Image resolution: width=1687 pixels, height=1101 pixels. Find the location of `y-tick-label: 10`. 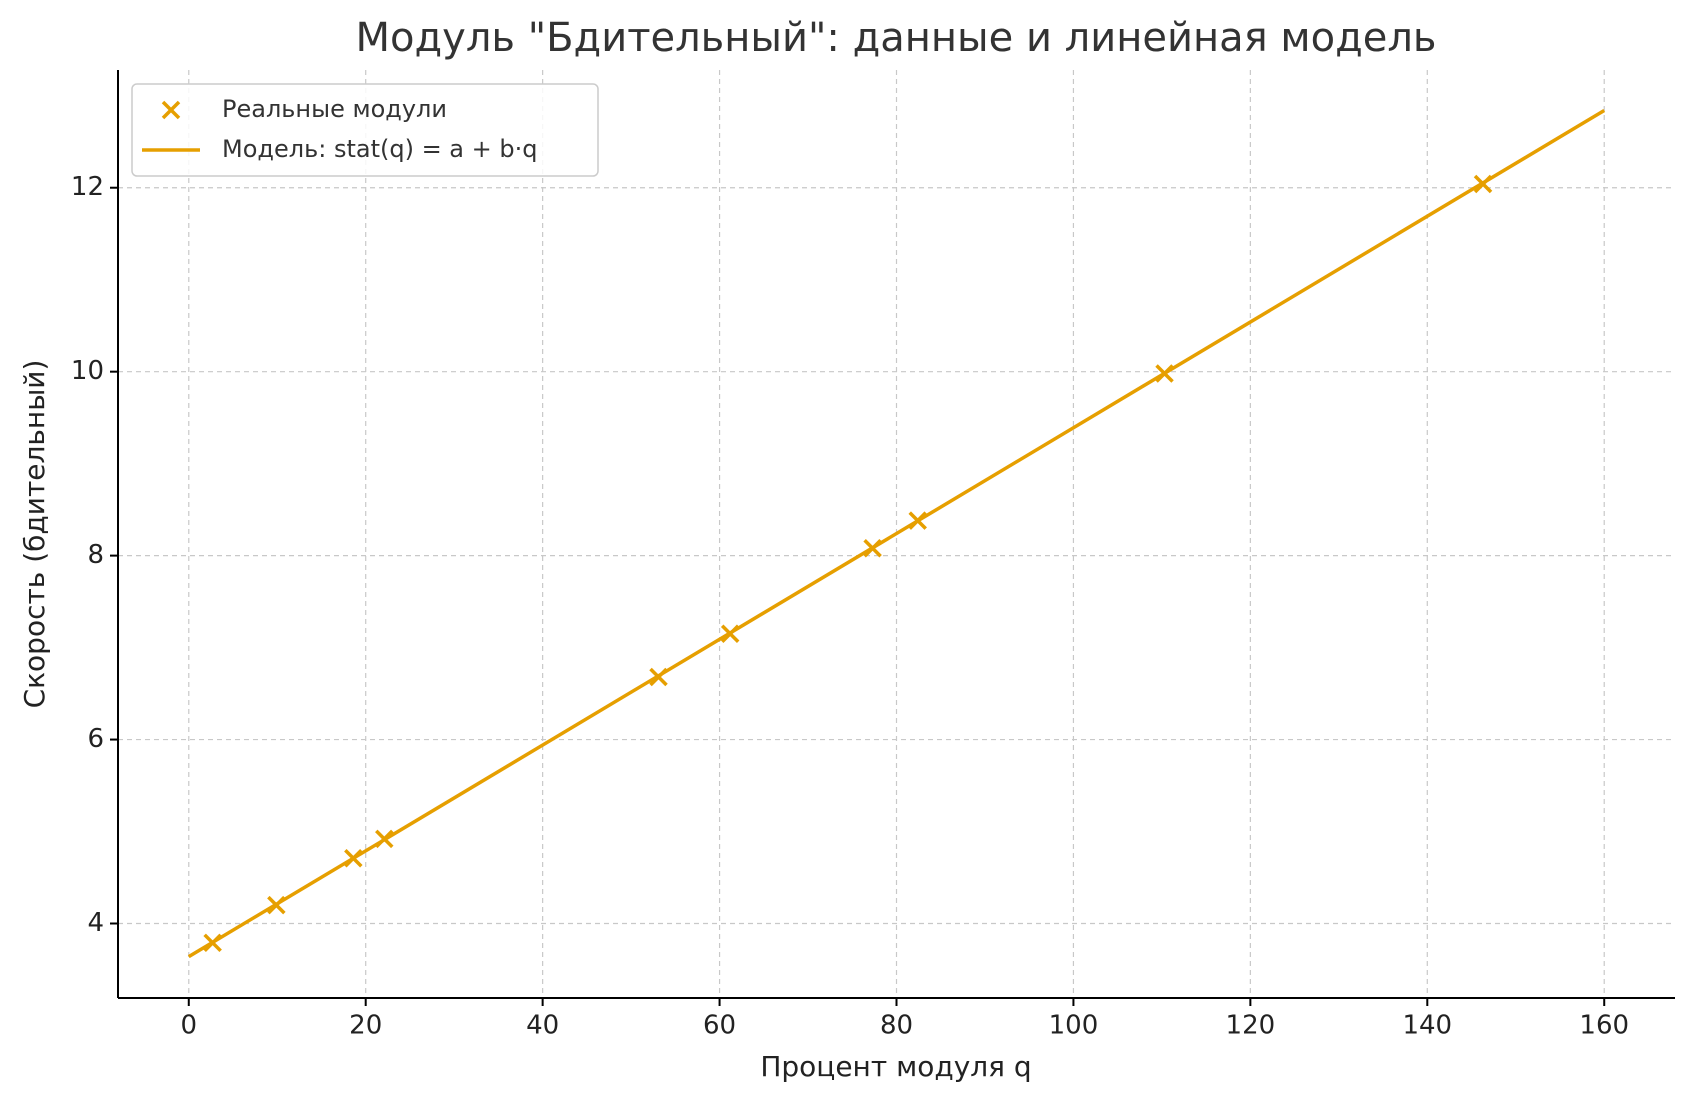

y-tick-label: 10 is located at coordinates (87, 371).